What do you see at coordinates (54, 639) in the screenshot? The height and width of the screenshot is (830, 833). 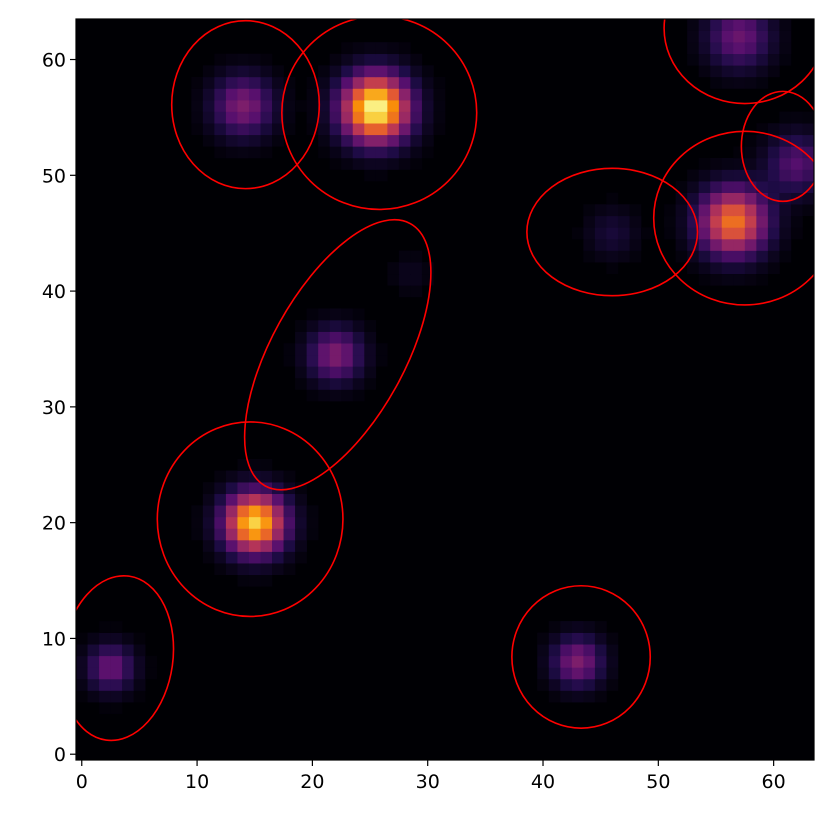 I see `y-tick-label: 10` at bounding box center [54, 639].